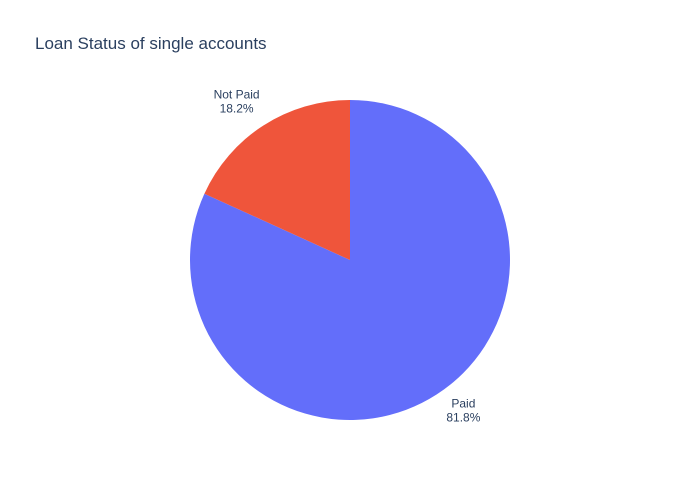 The image size is (700, 500). I want to click on pie-label-paid: Paid 81.8%, so click(463, 410).